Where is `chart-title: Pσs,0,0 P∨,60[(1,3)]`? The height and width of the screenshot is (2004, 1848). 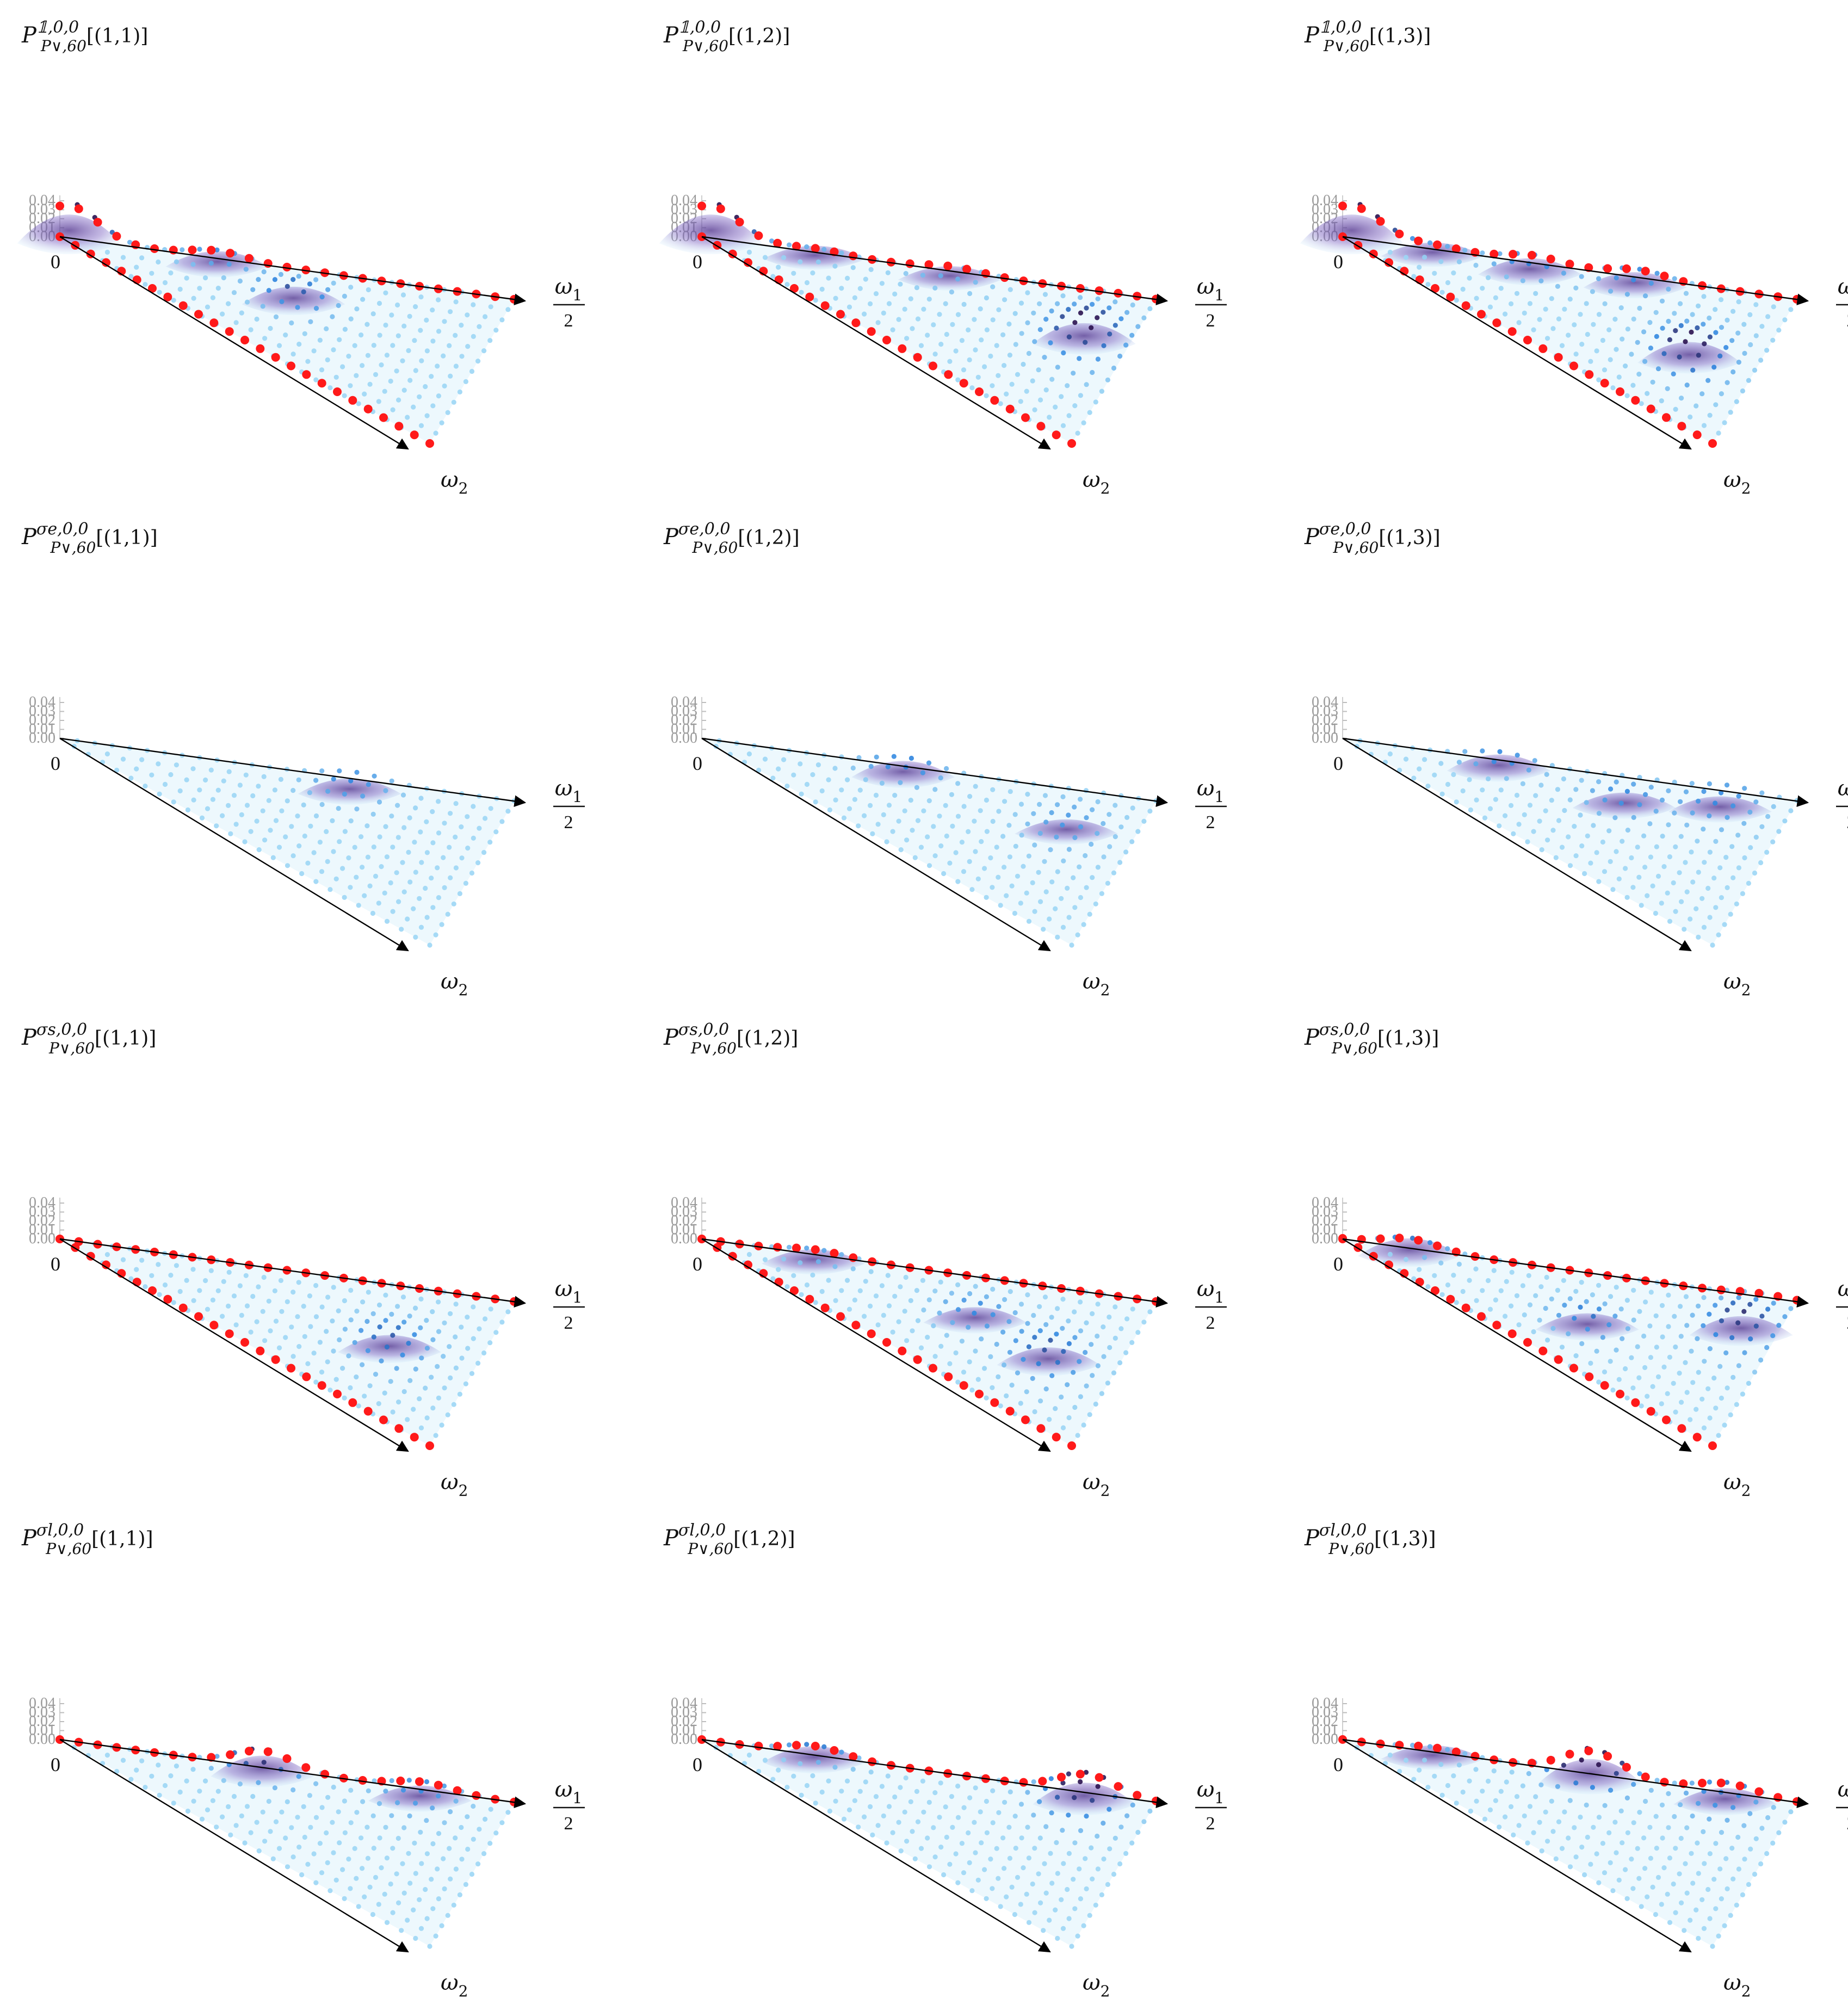
chart-title: Pσs,0,0 P∨,60[(1,3)] is located at coordinates (1371, 1039).